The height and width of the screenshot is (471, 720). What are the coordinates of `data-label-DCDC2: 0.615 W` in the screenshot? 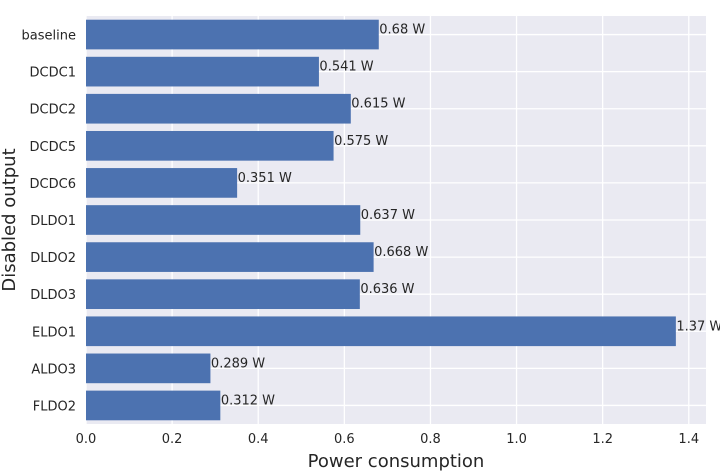 It's located at (378, 104).